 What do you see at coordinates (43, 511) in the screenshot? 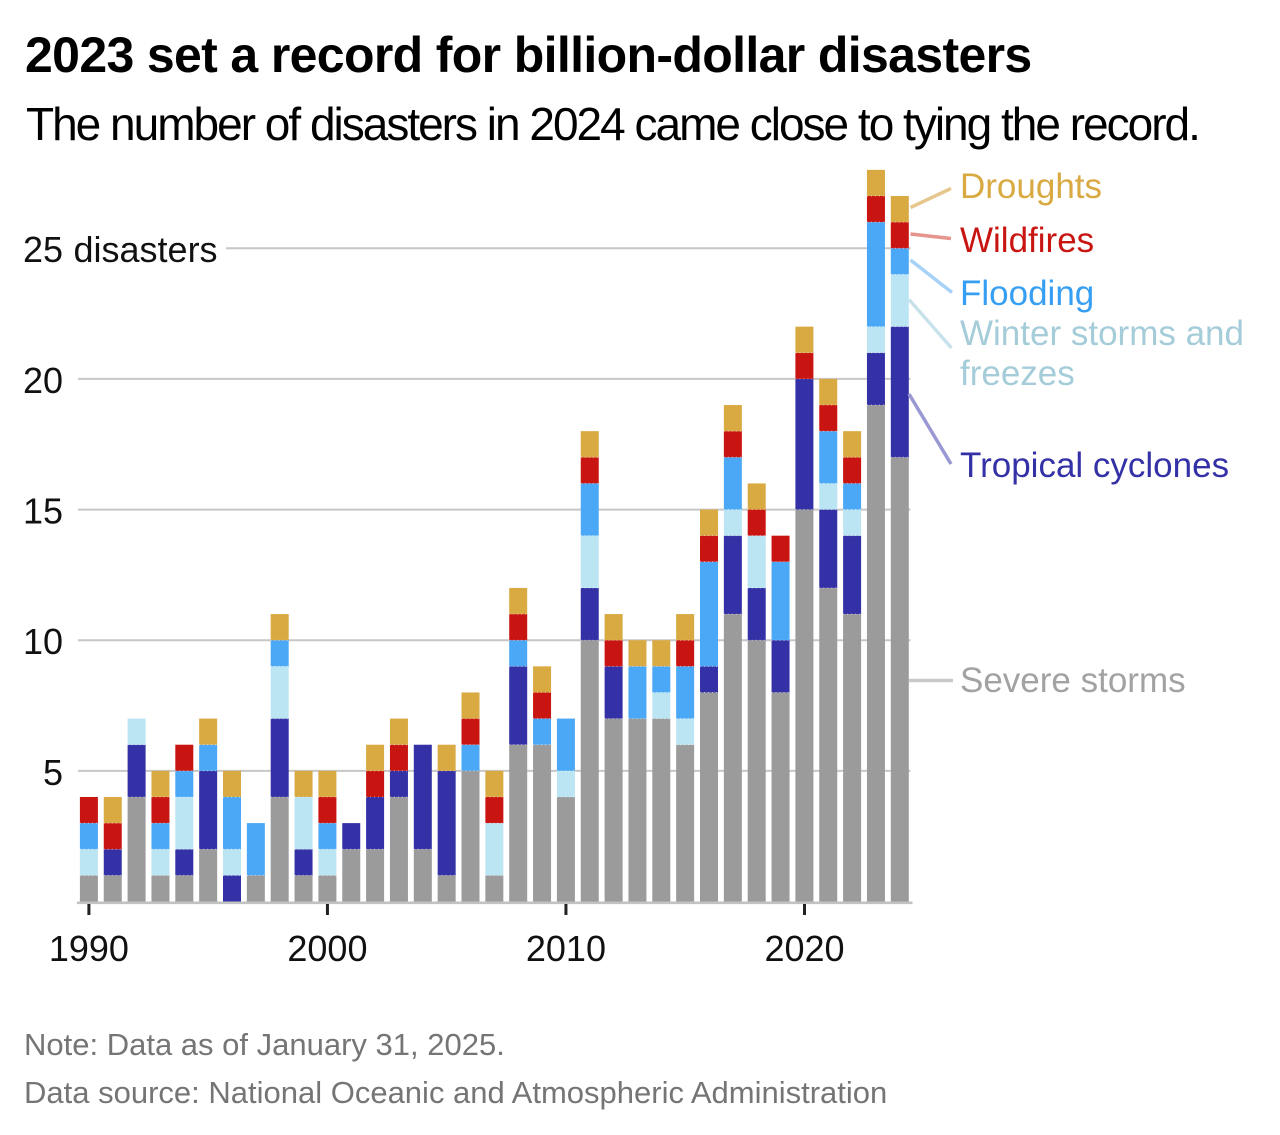
I see `svg-text: 15` at bounding box center [43, 511].